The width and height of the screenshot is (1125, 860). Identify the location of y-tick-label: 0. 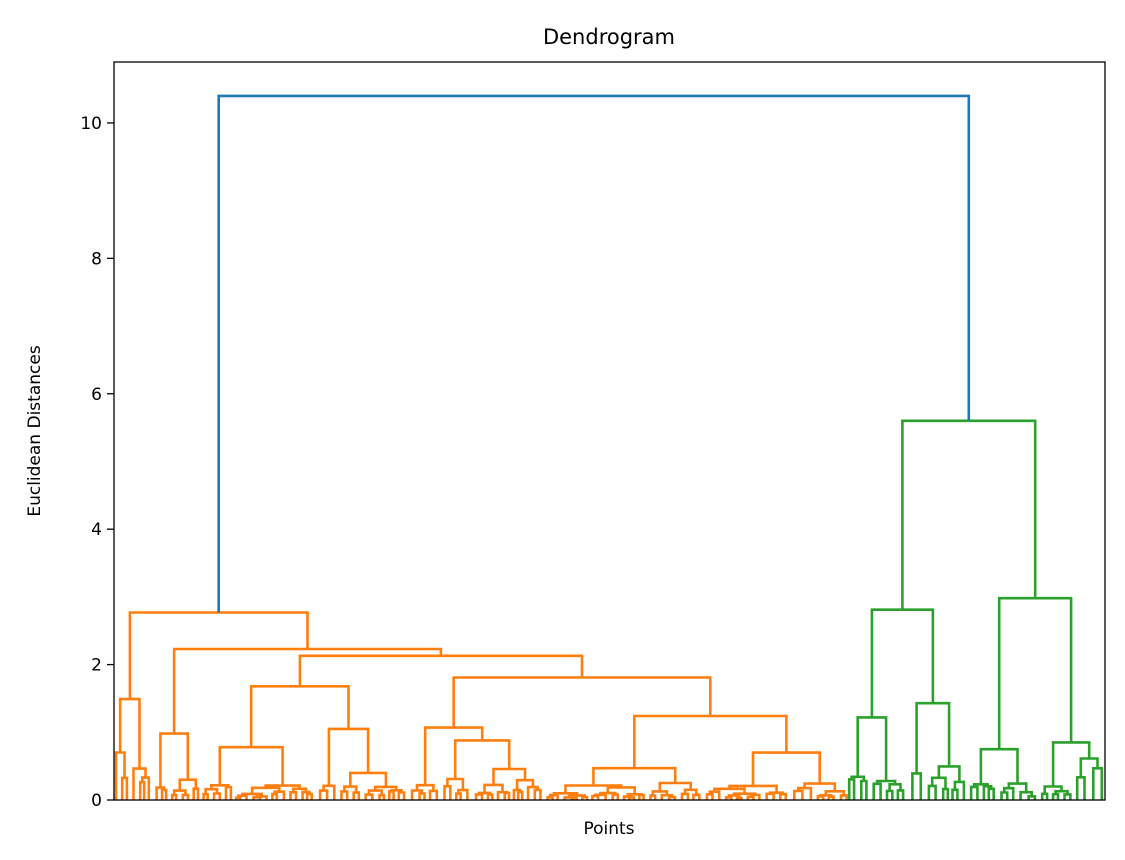
(96, 801).